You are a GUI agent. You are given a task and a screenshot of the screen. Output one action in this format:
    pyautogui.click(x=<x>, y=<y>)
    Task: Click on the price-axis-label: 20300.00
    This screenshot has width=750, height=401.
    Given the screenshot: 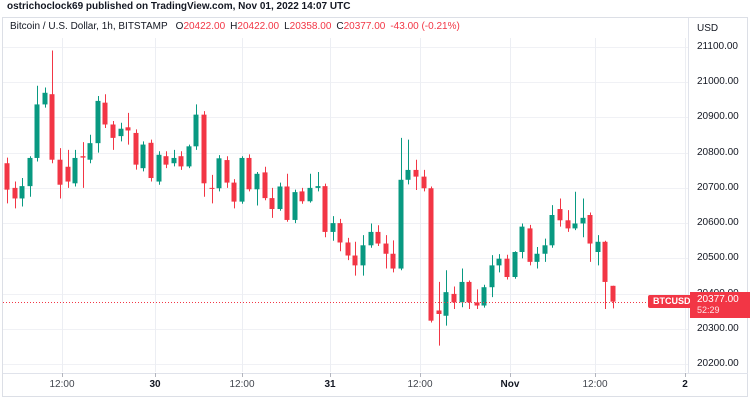 What is the action you would take?
    pyautogui.click(x=718, y=328)
    